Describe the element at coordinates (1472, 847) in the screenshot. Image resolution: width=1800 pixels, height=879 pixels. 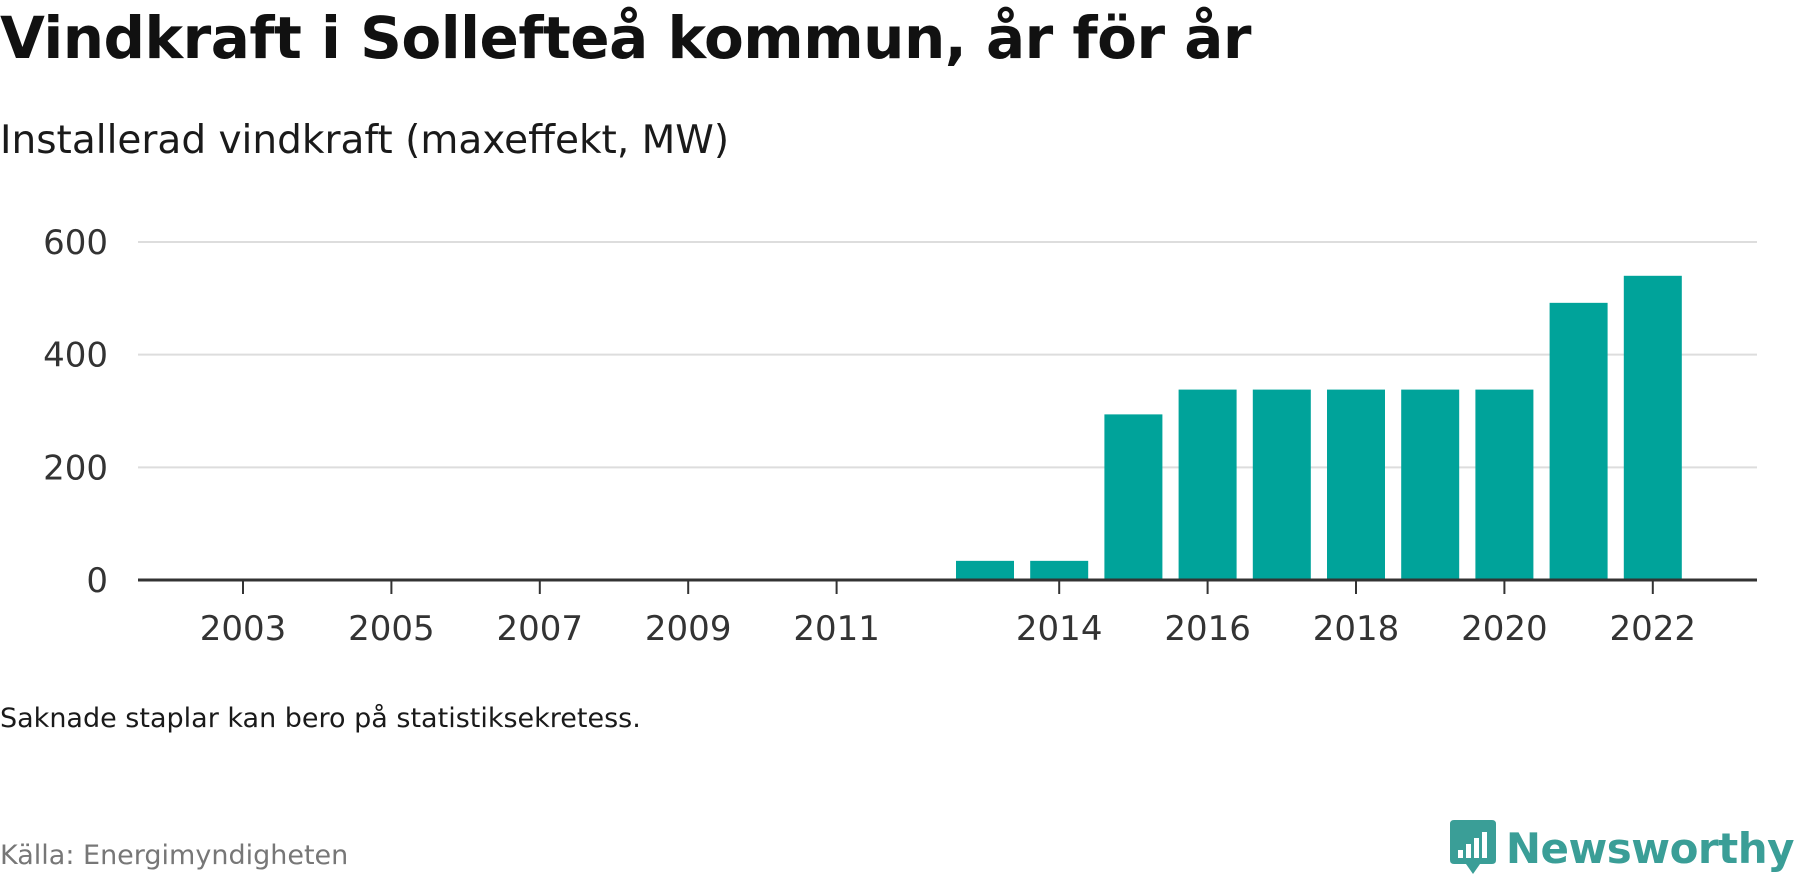
I see `newsworthy-logo-icon` at that location.